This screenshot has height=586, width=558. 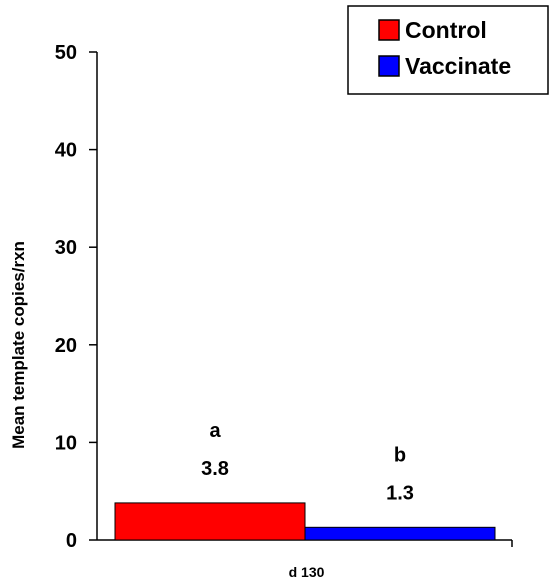 I want to click on x-axis: d 130, so click(x=305, y=559).